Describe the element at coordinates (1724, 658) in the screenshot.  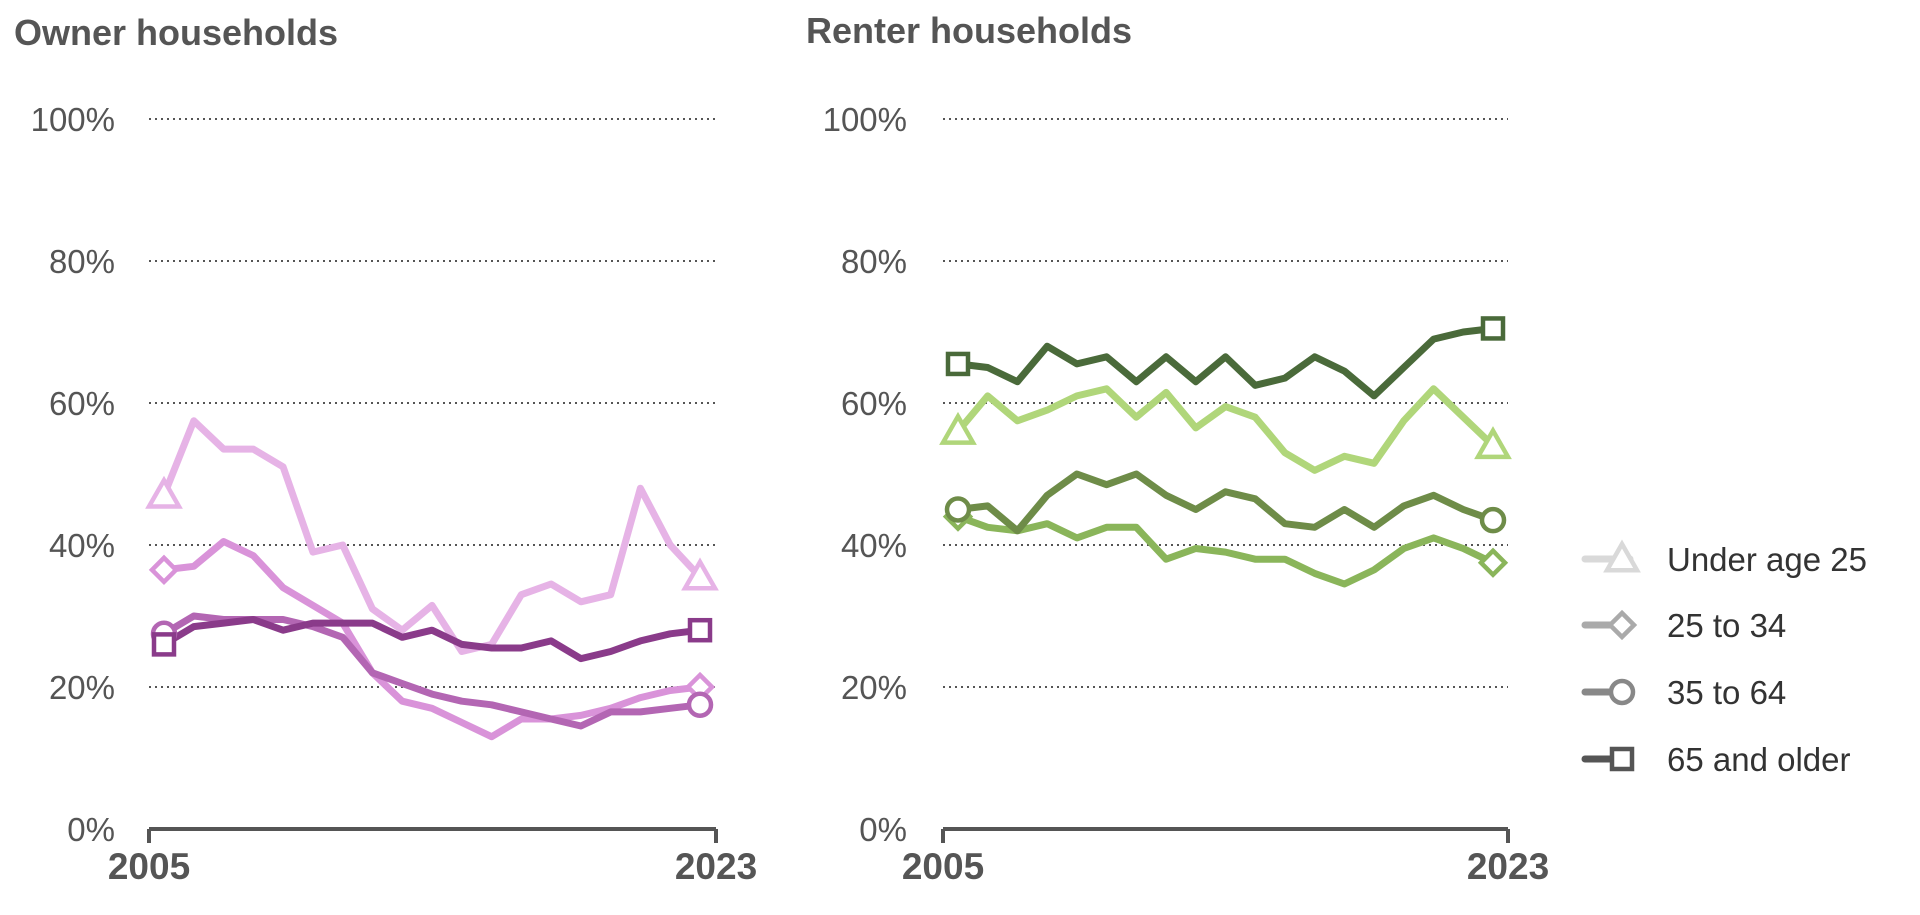
I see `legend: Under age 25 25 to 34 35 to 64 65 and older` at that location.